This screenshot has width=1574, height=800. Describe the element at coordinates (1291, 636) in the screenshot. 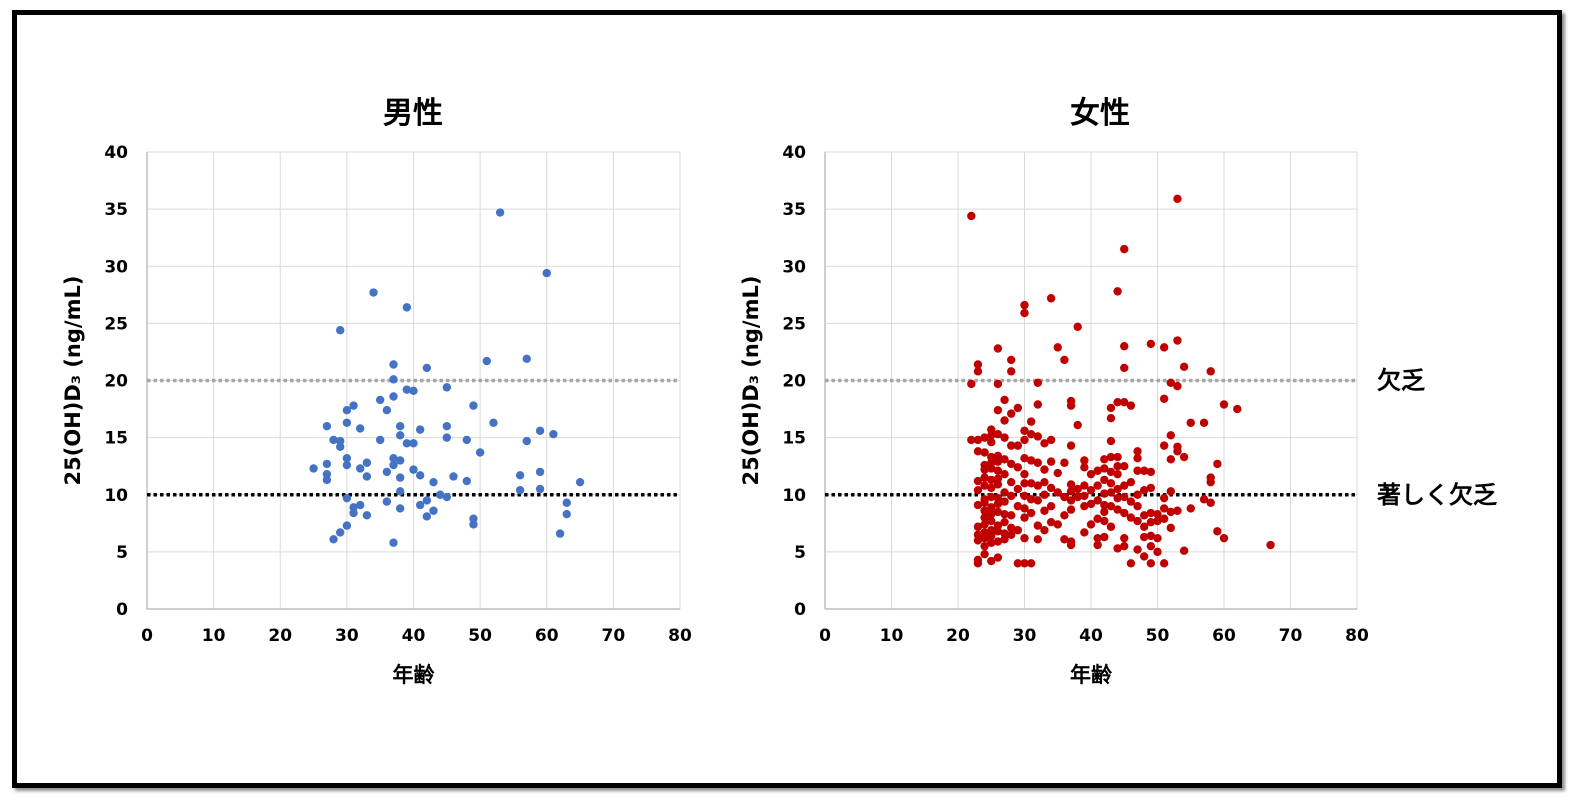

I see `female-x-tick-label: 70` at that location.